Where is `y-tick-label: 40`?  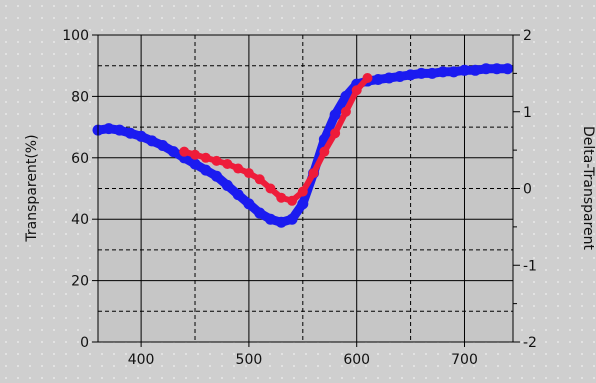
y-tick-label: 40 is located at coordinates (80, 220).